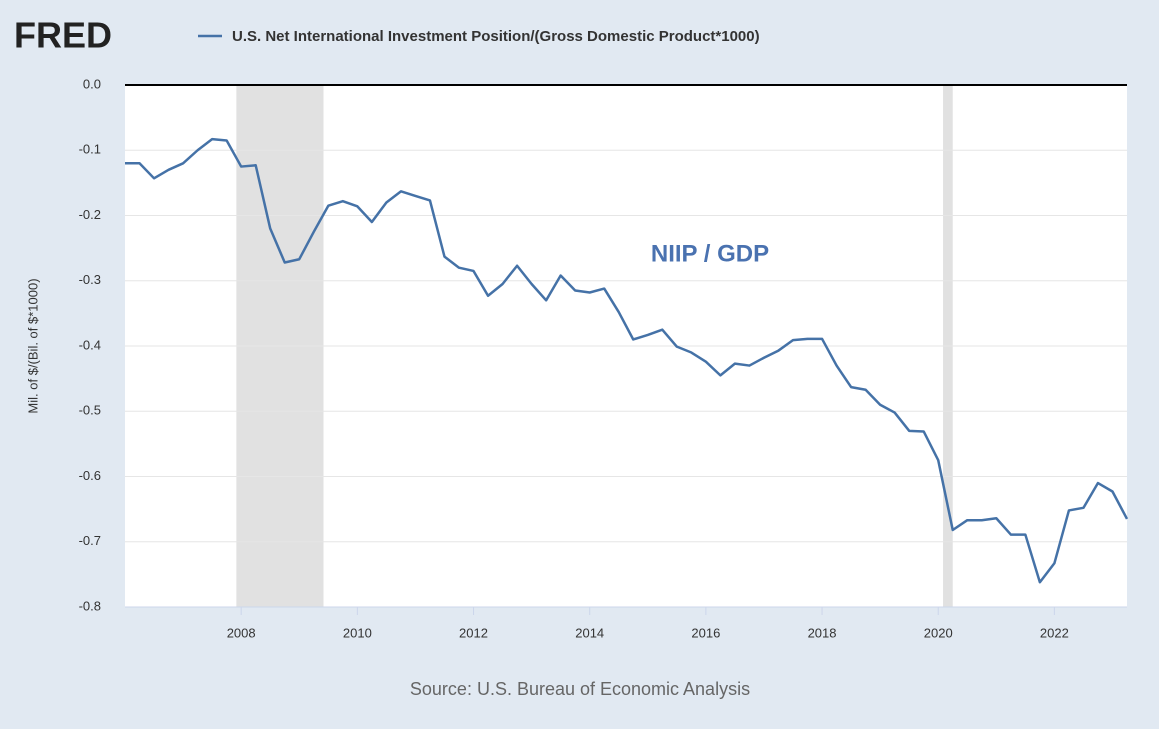  What do you see at coordinates (589, 632) in the screenshot?
I see `x-tick-label: 2014` at bounding box center [589, 632].